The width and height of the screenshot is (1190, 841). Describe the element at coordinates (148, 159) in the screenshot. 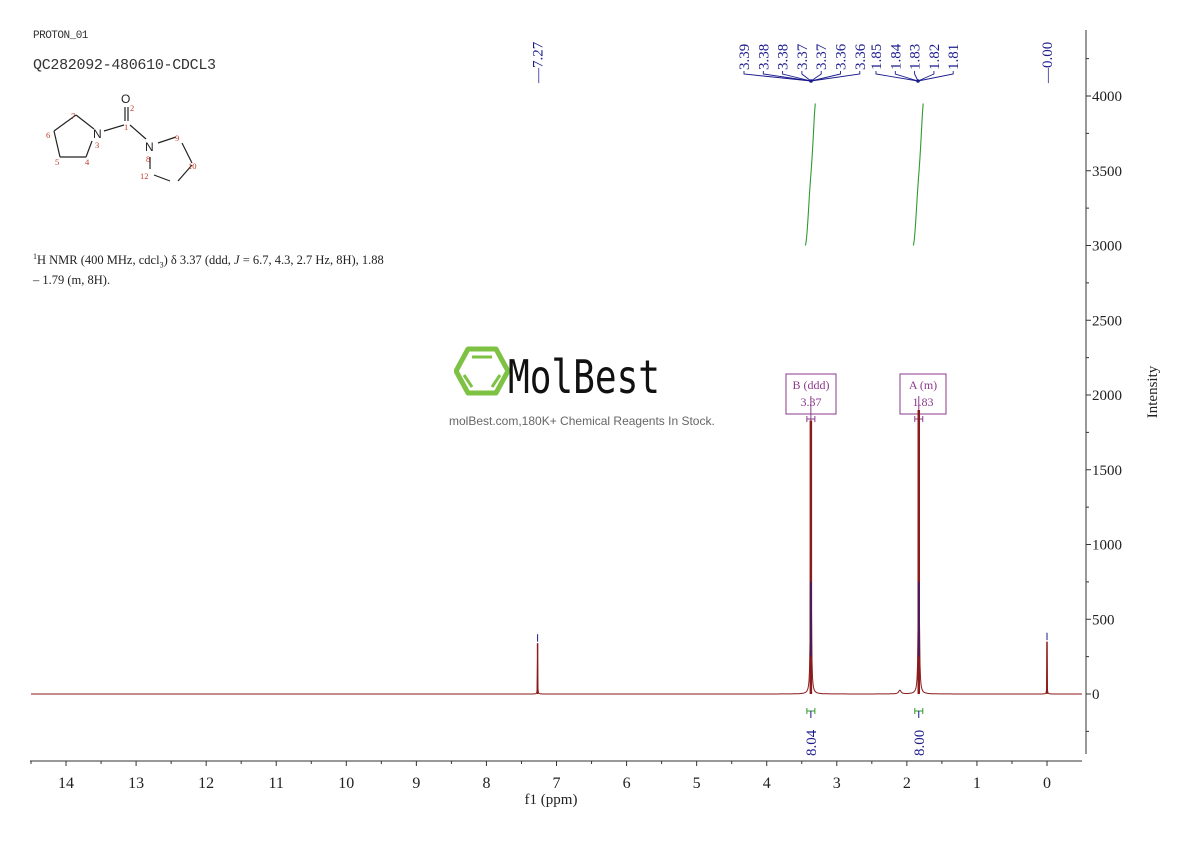

I see `svg-text: 8` at that location.